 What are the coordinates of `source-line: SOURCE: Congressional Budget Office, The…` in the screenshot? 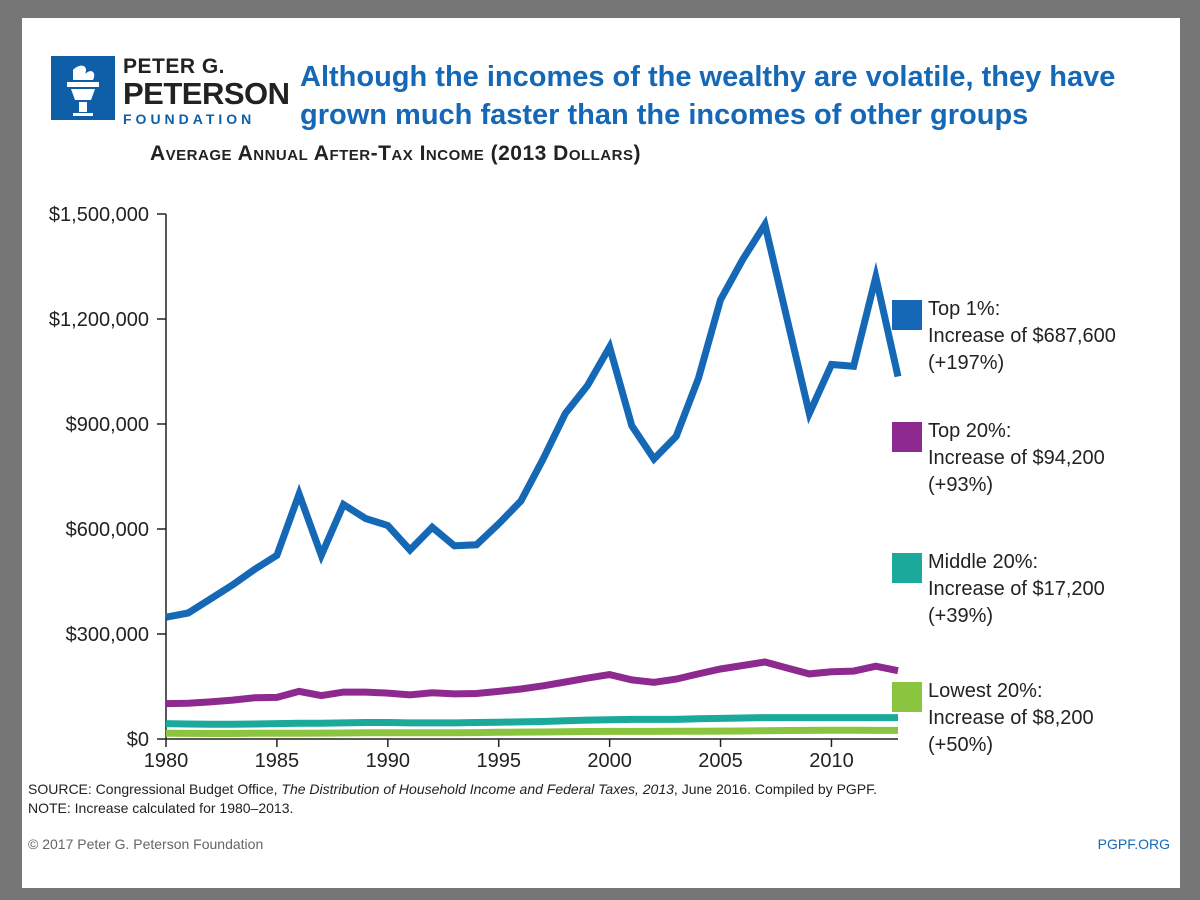 It's located at (452, 789).